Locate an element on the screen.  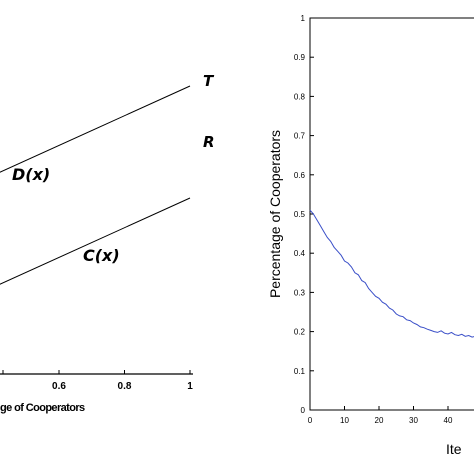
right-y-ticks: 0 0.1 0.2 0.3 0.4 0.5 0.6 0.7 0.8 0.9 1 is located at coordinates (304, 214).